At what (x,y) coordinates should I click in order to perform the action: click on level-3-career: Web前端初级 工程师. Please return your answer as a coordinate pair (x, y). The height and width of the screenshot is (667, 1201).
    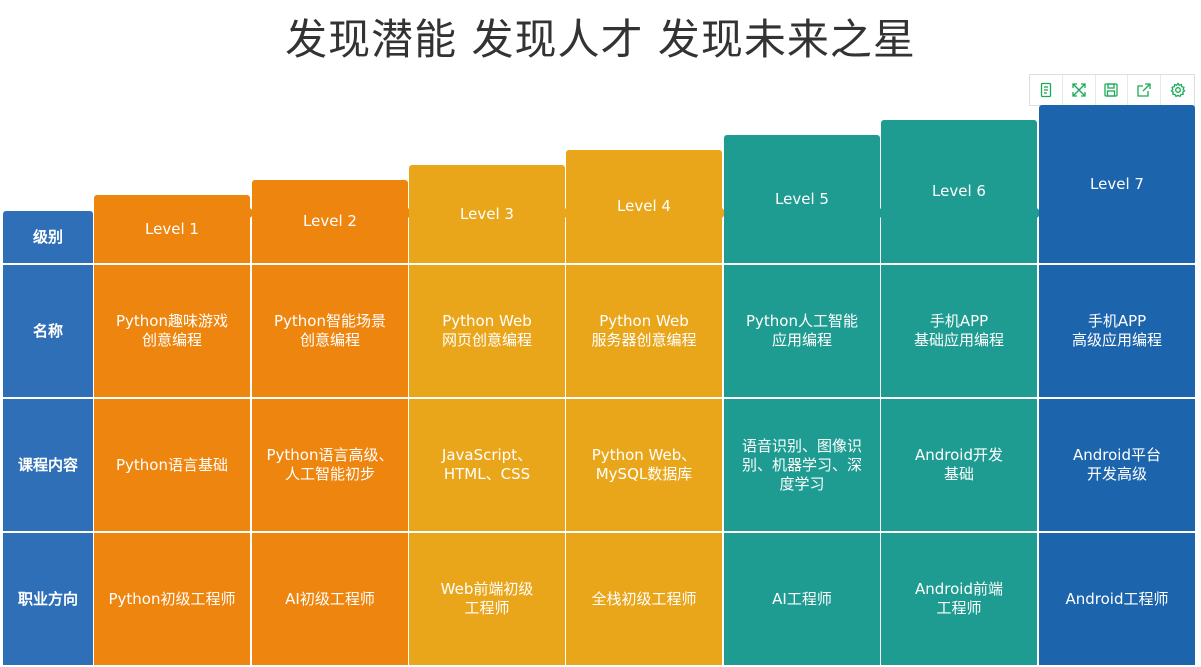
    Looking at the image, I should click on (487, 599).